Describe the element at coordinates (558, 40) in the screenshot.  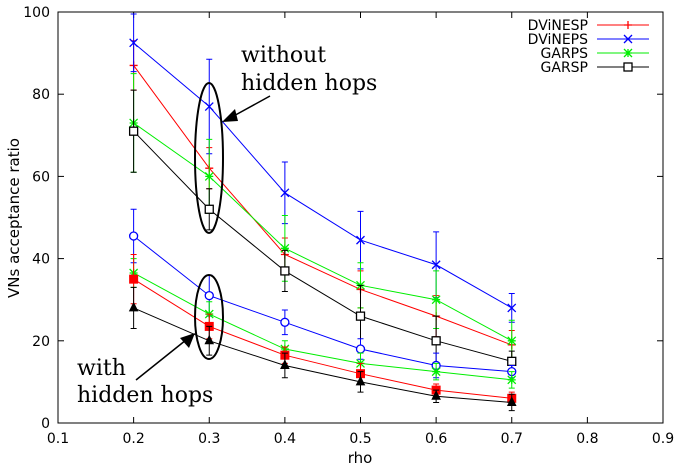
I see `legend-label: DViNEPS` at that location.